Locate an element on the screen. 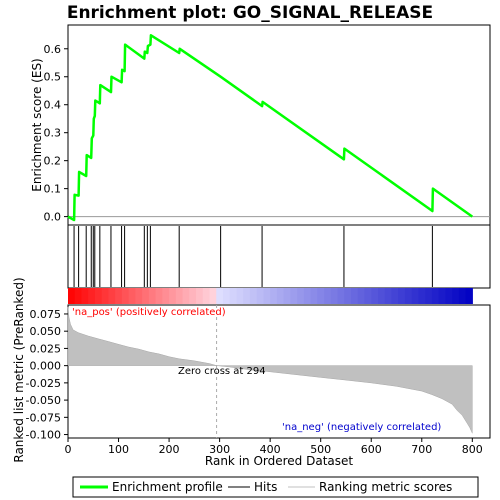  legend-frame is located at coordinates (275, 487).